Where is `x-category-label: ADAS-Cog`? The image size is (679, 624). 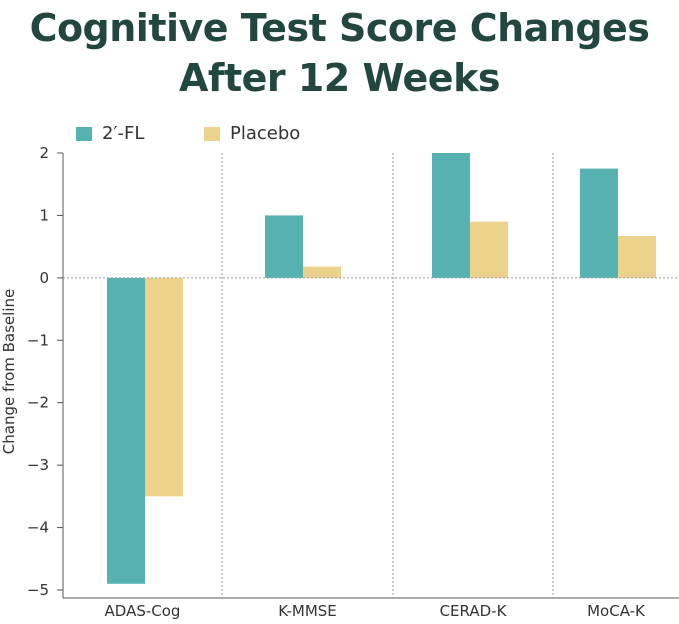
x-category-label: ADAS-Cog is located at coordinates (143, 611).